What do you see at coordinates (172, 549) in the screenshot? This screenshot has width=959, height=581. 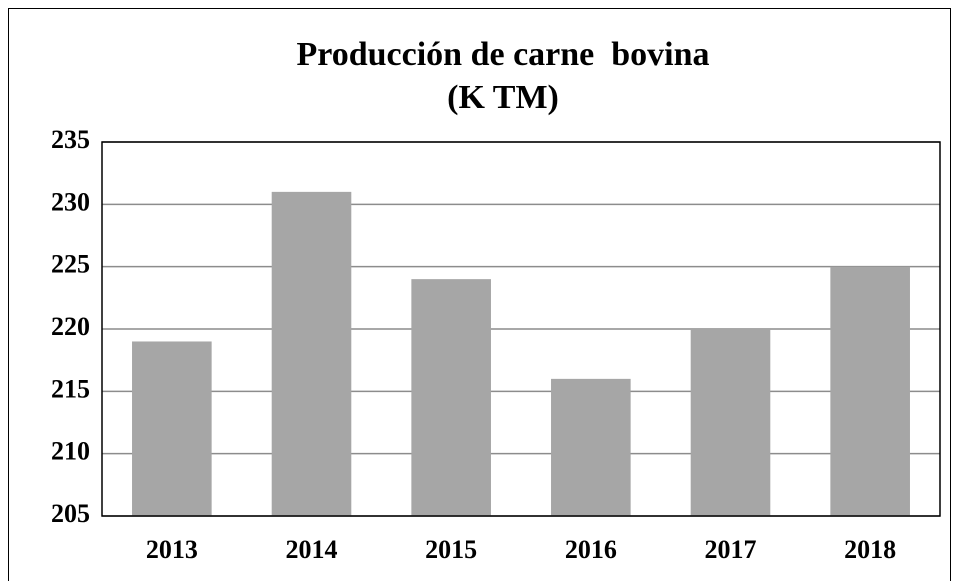 I see `x-tick-label: 2013` at bounding box center [172, 549].